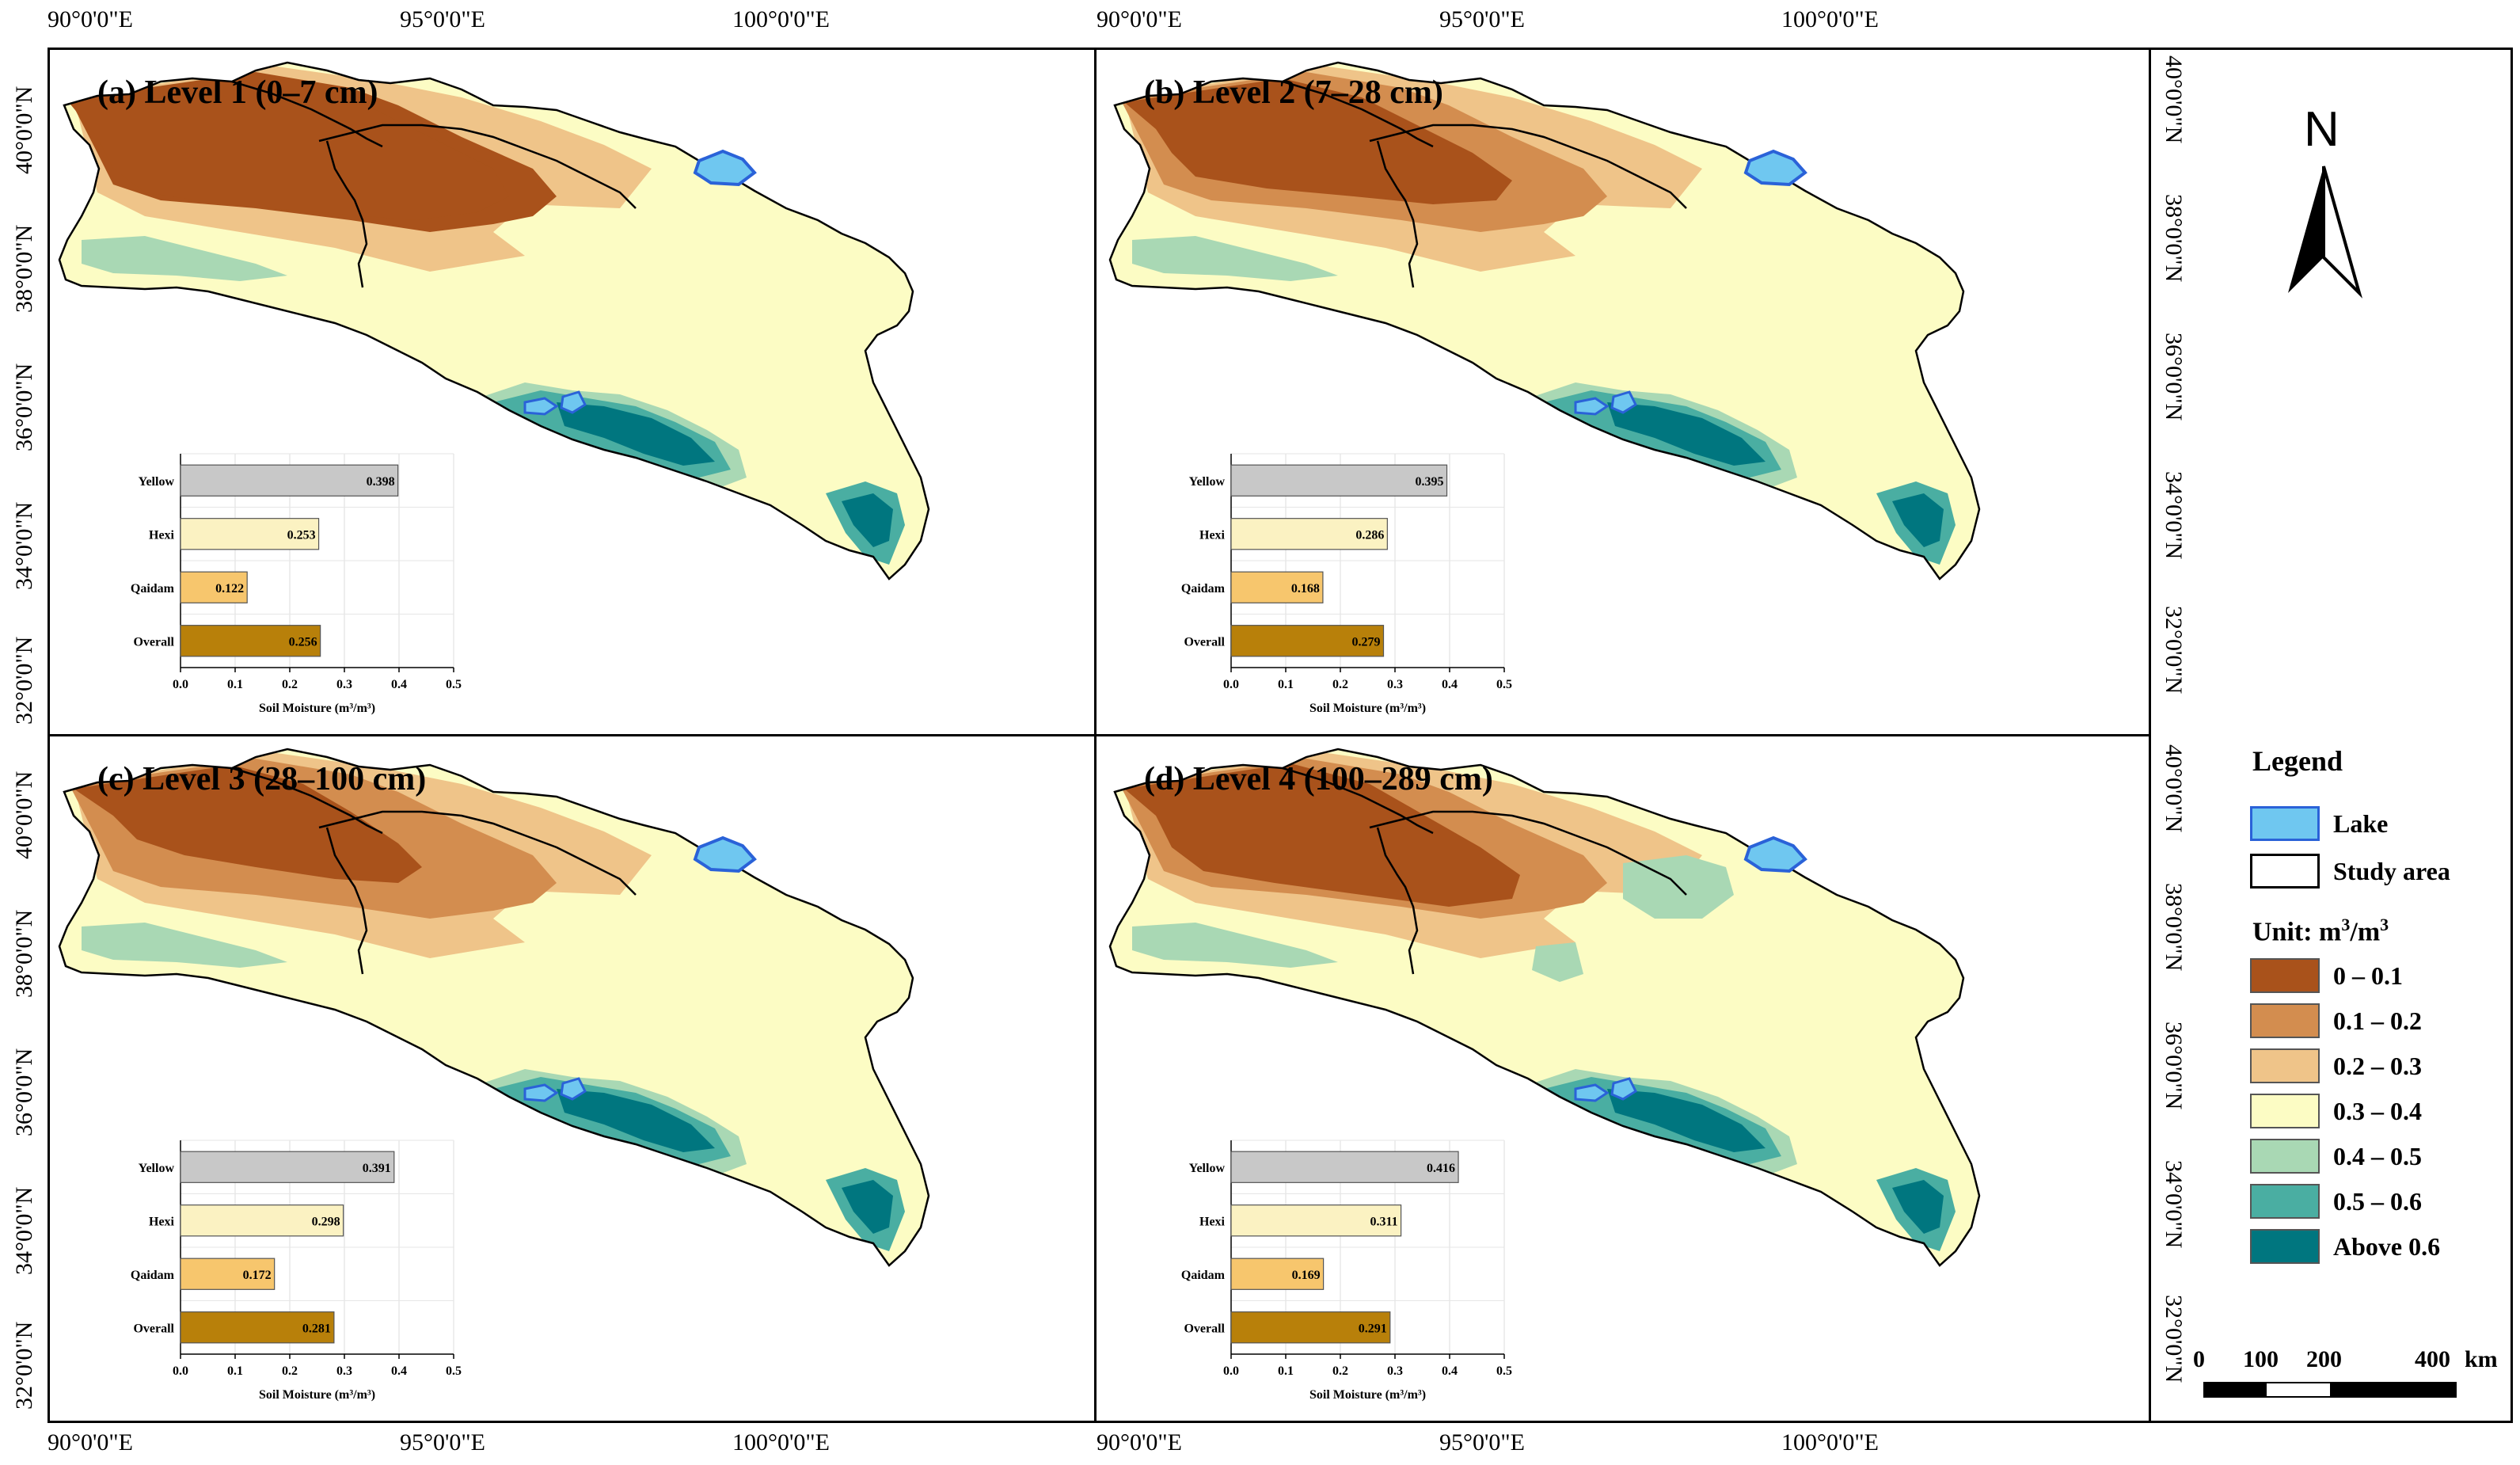  What do you see at coordinates (157, 482) in the screenshot?
I see `category-label: Yellow` at bounding box center [157, 482].